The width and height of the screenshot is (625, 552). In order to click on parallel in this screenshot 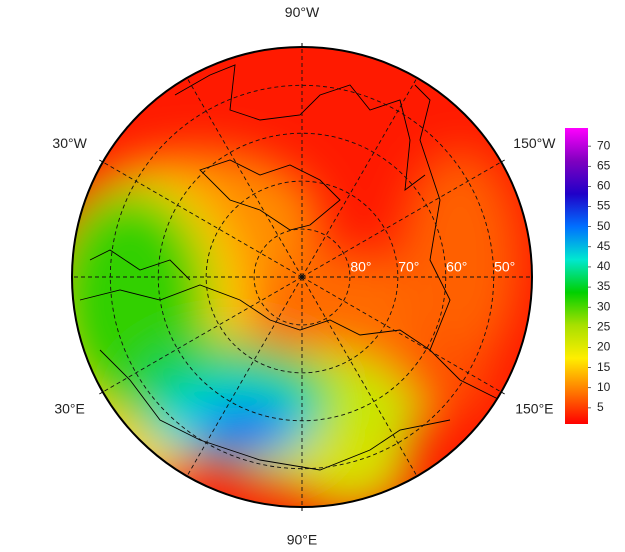, I will do `click(302, 277)`.